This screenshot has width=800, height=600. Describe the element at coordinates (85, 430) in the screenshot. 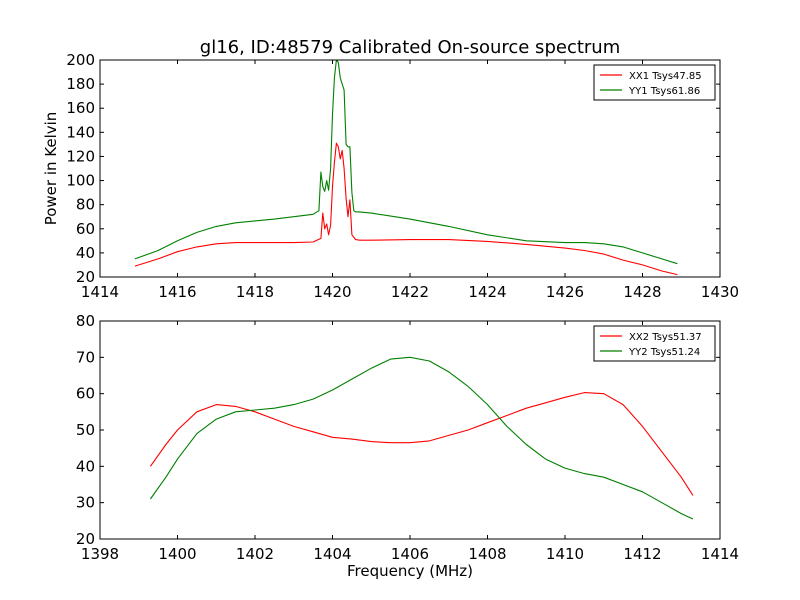

I see `y-tick-label: 50` at that location.